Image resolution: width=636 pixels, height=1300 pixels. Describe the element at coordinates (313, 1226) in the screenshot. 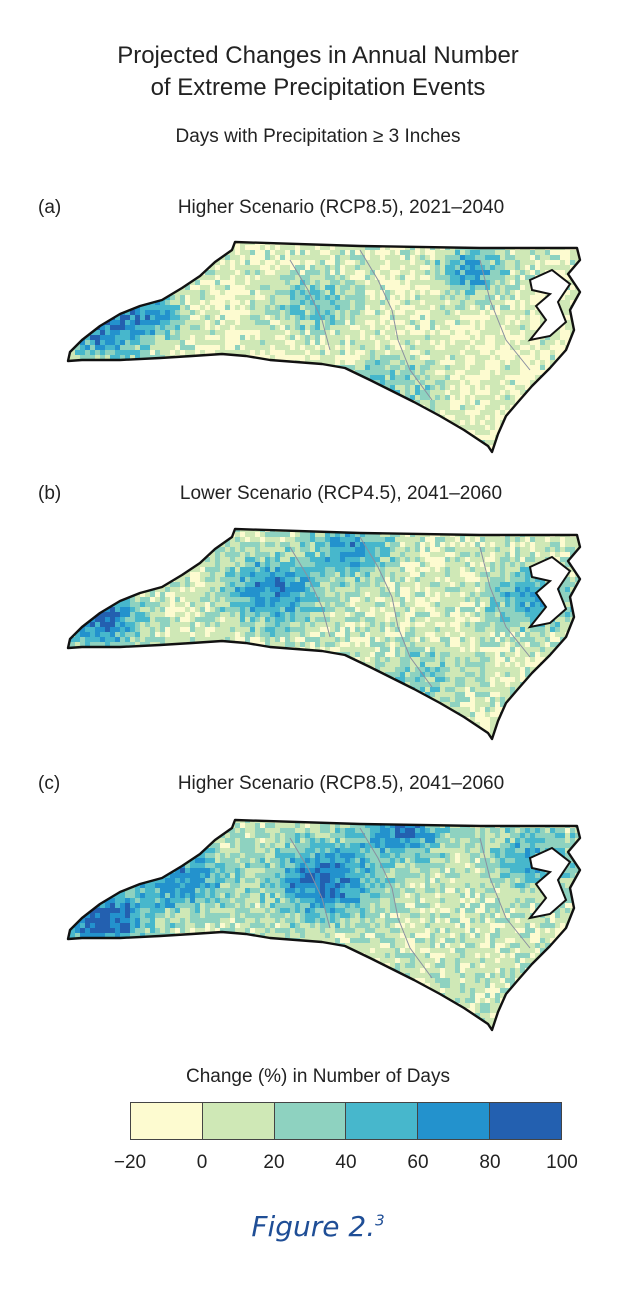

I see `figure-caption-text: Figure 2.` at that location.